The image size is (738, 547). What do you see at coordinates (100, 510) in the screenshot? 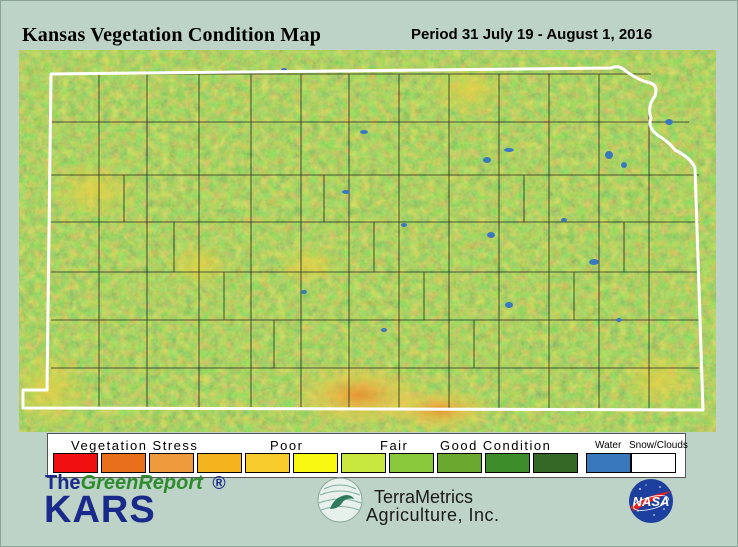
I see `kars-logo: KARS` at bounding box center [100, 510].